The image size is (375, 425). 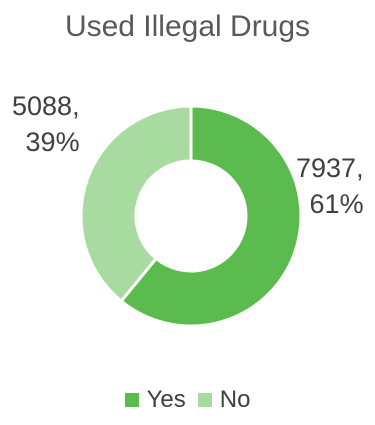 I want to click on chart-title: Used Illegal Drugs, so click(x=187, y=26).